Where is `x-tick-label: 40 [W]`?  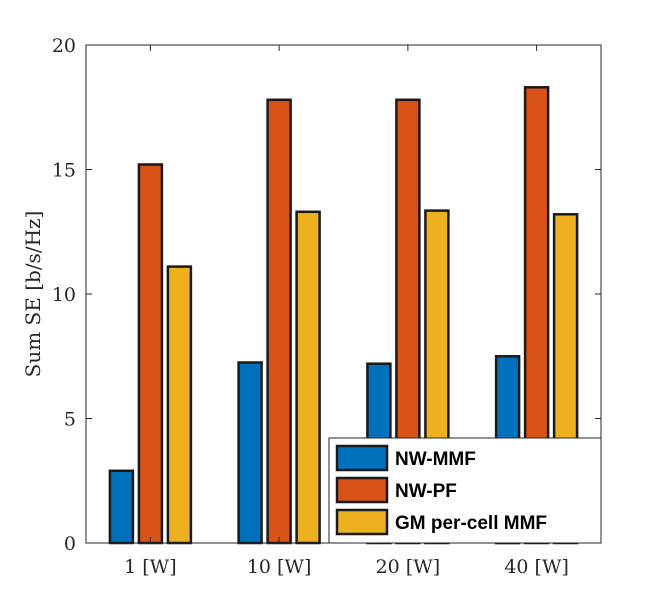 x-tick-label: 40 [W] is located at coordinates (536, 567).